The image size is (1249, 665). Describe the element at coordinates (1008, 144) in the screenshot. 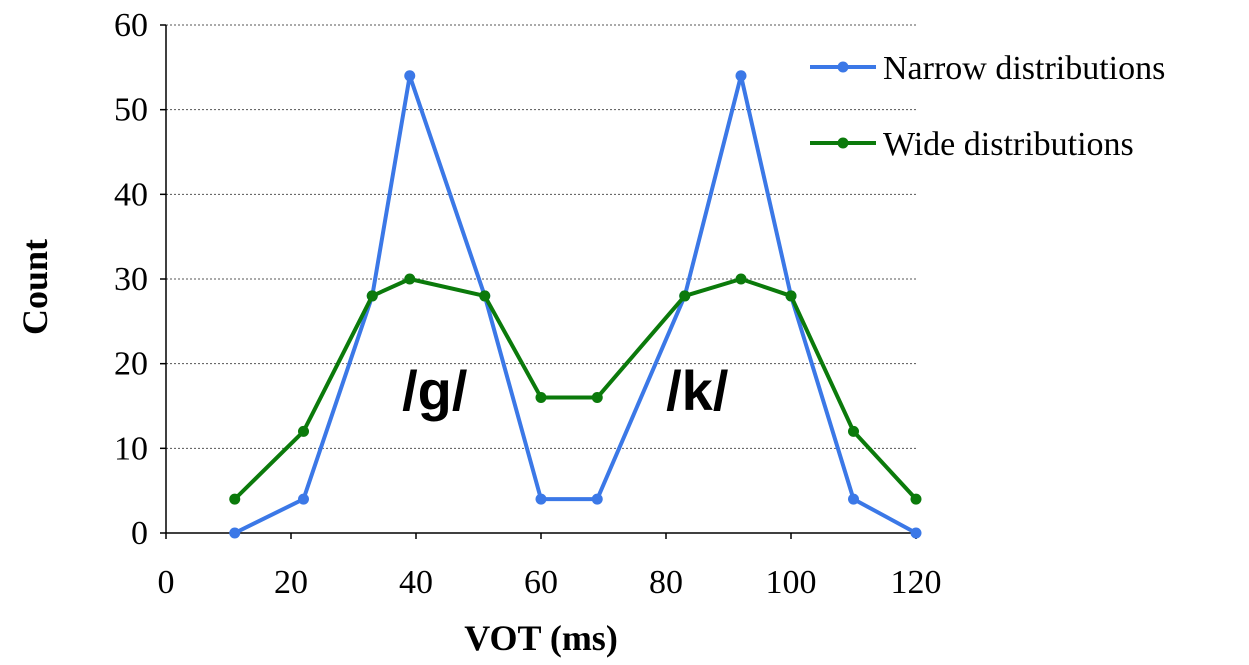

I see `legend-label-wide: Wide distributions` at that location.